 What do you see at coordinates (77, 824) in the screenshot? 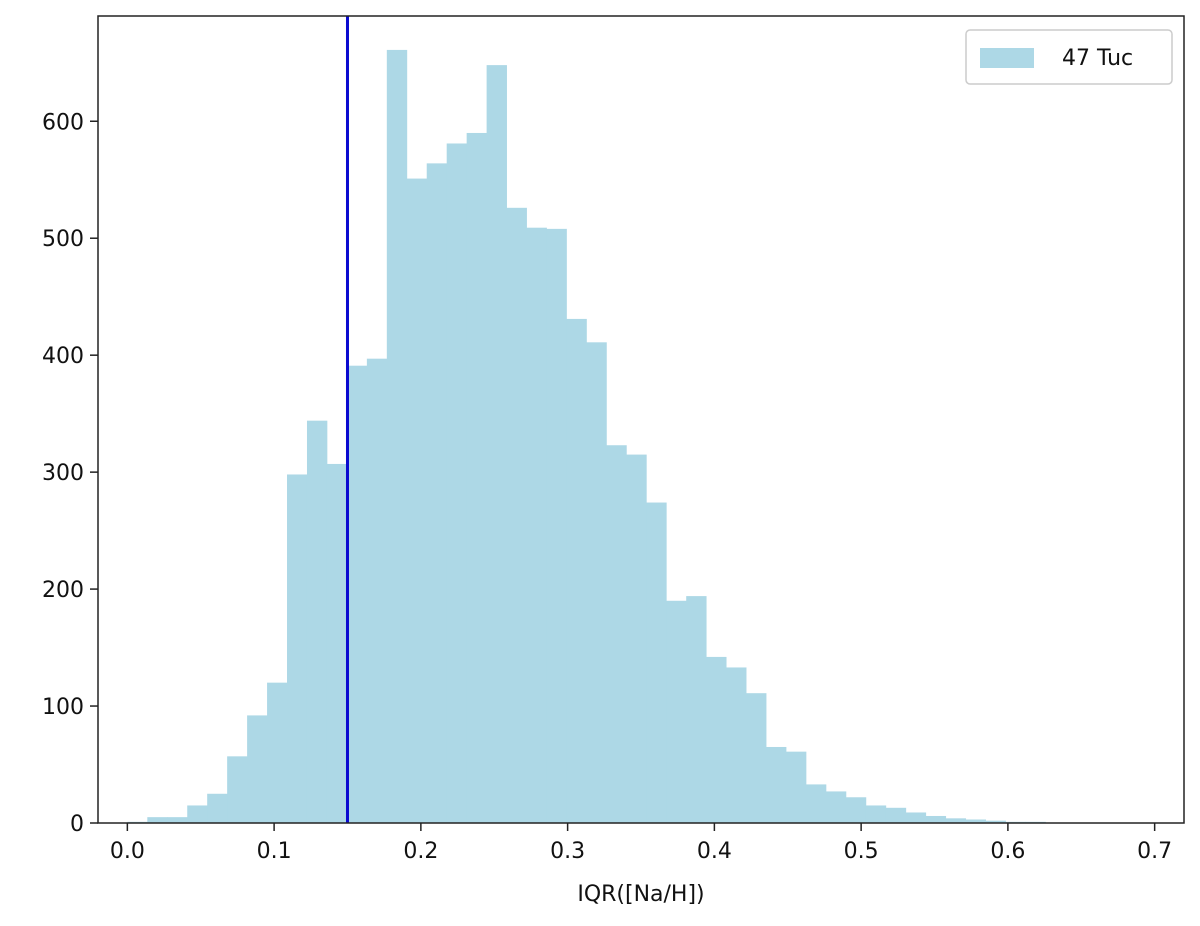
I see `y-tick-label: 0` at bounding box center [77, 824].